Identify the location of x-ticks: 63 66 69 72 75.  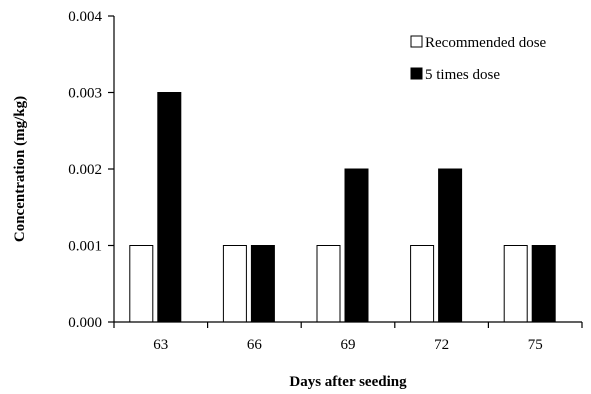
(348, 337).